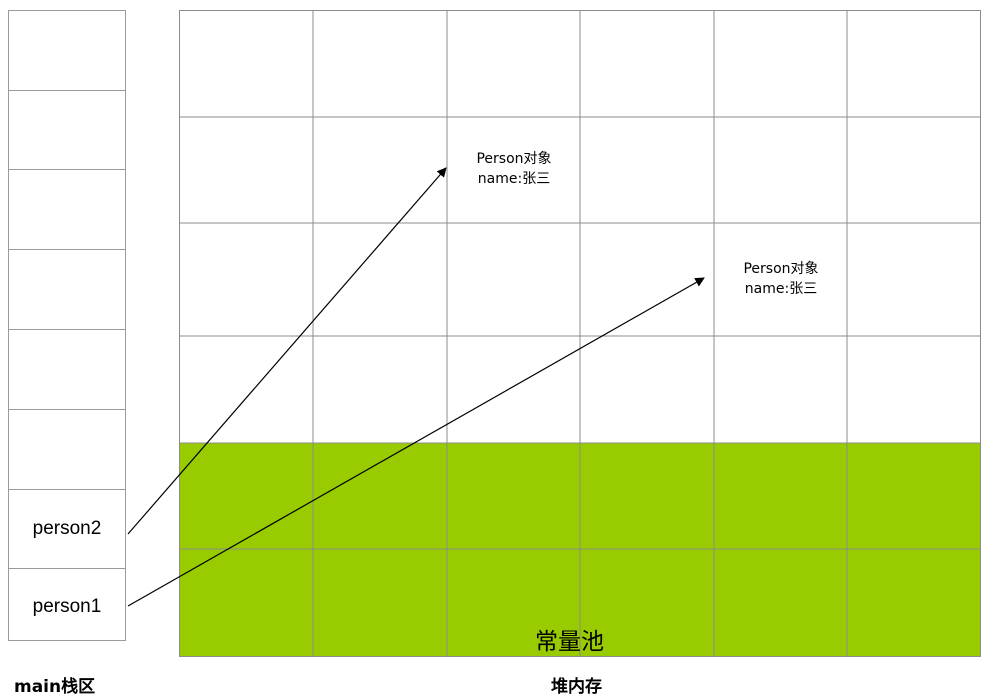  What do you see at coordinates (514, 169) in the screenshot?
I see `person-object-1: Person对象 name:张三` at bounding box center [514, 169].